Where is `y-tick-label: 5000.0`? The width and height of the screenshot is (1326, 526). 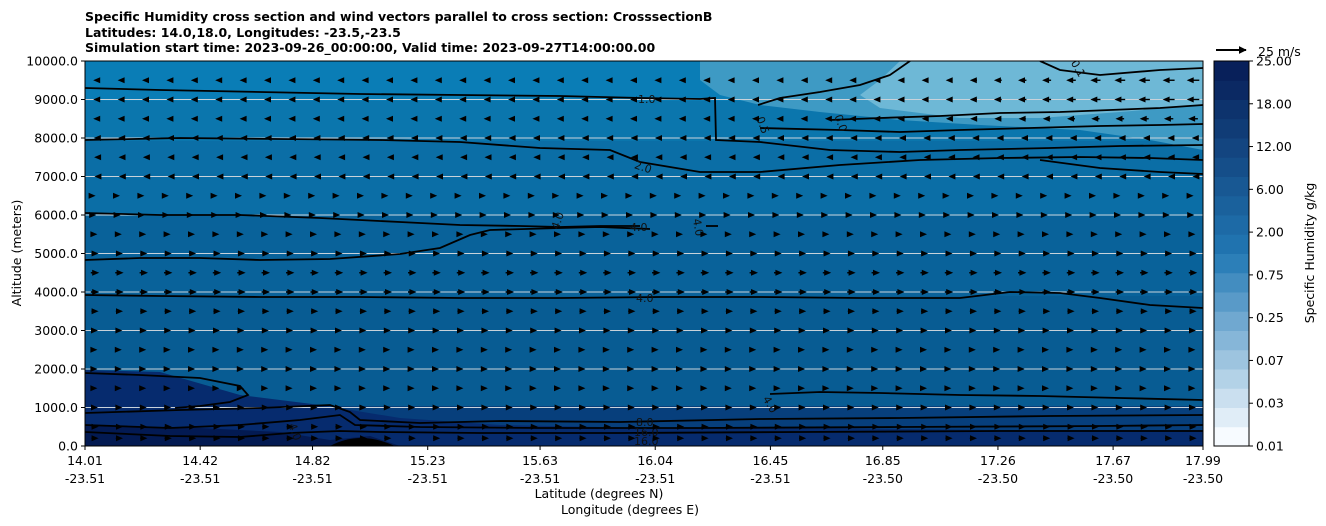
y-tick-label: 5000.0 is located at coordinates (56, 253).